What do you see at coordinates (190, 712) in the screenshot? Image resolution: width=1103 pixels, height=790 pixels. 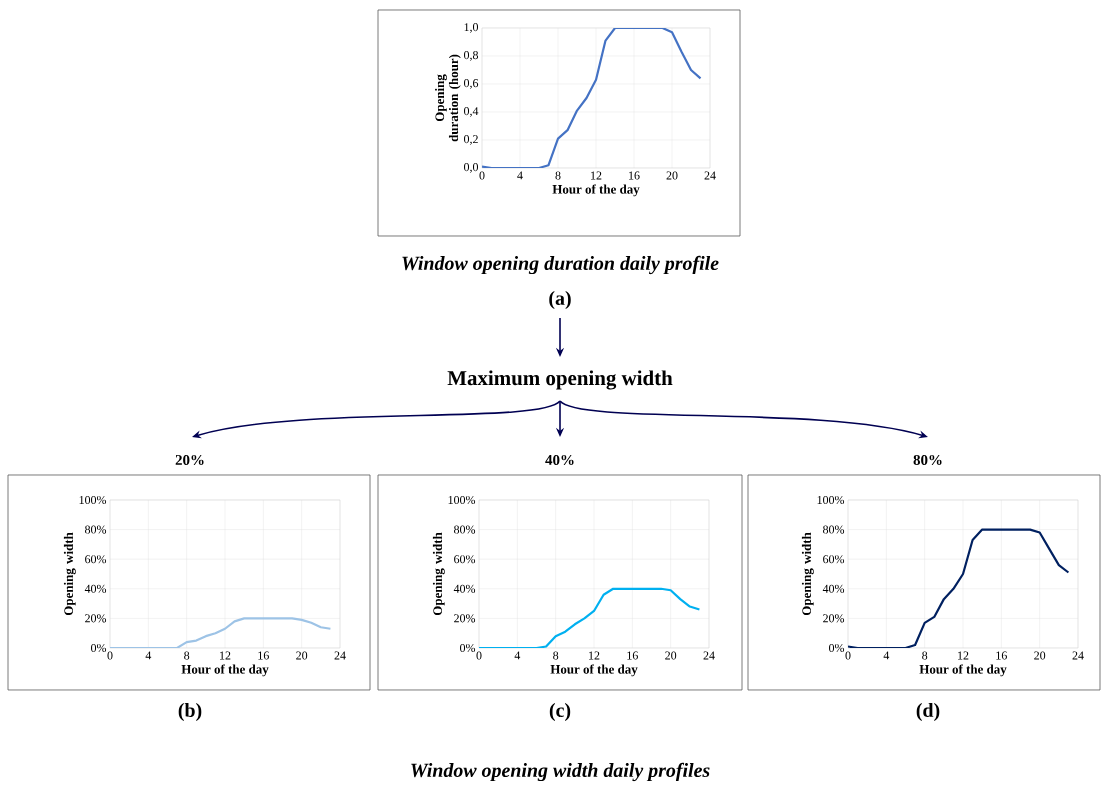 I see `text: (b)` at bounding box center [190, 712].